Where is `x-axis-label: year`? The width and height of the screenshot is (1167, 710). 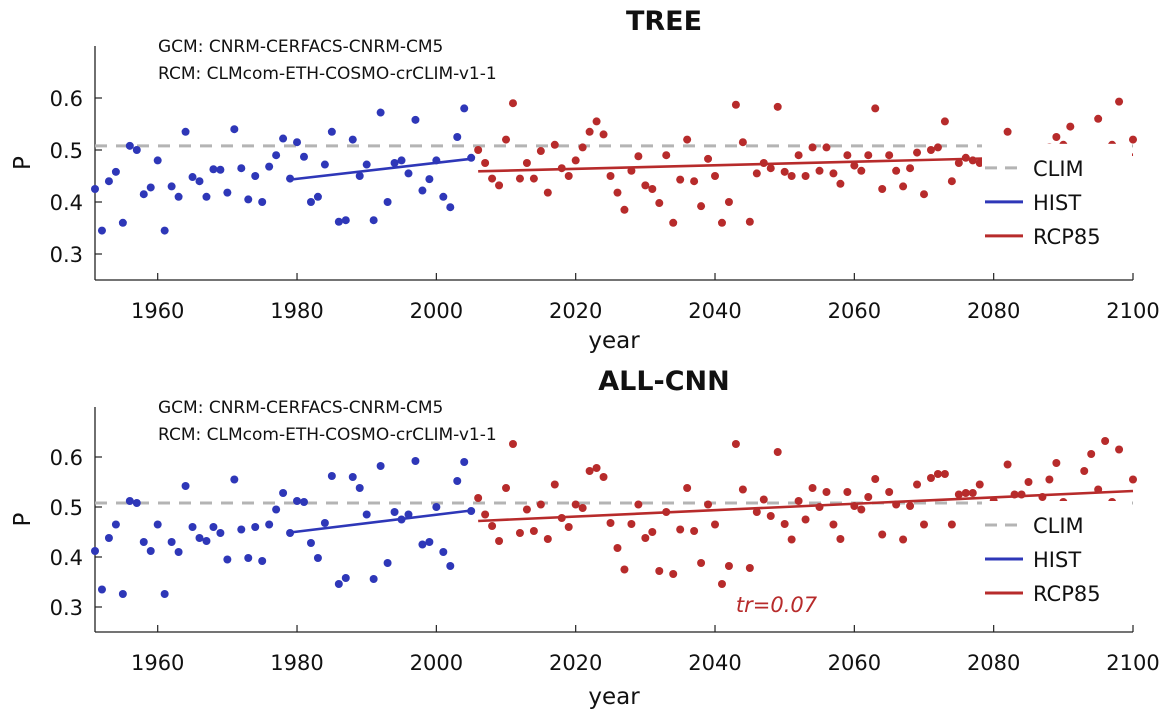 x-axis-label: year is located at coordinates (614, 697).